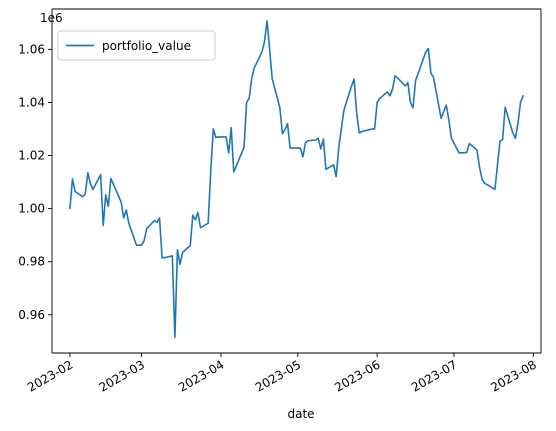  What do you see at coordinates (300, 414) in the screenshot?
I see `x-axis-label: date` at bounding box center [300, 414].